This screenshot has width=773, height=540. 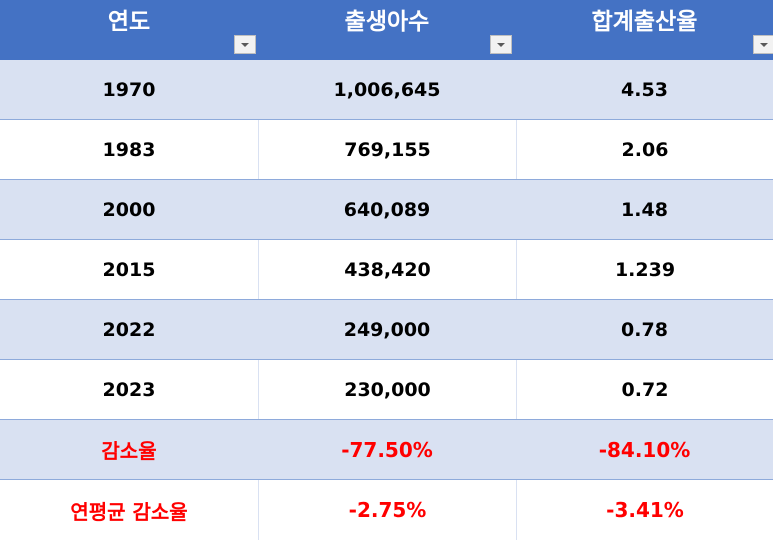 What do you see at coordinates (644, 209) in the screenshot?
I see `cell-tfr: 1.48` at bounding box center [644, 209].